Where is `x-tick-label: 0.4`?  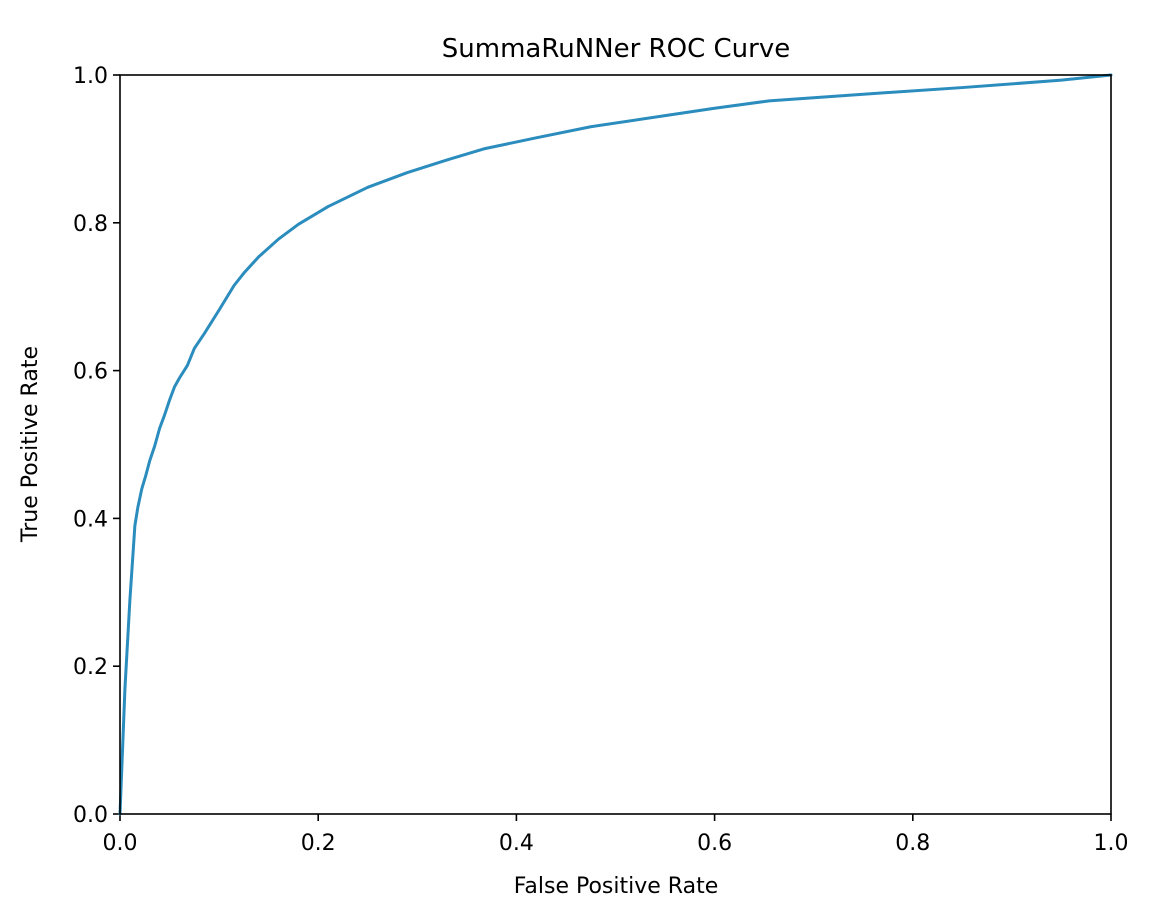
x-tick-label: 0.4 is located at coordinates (516, 843).